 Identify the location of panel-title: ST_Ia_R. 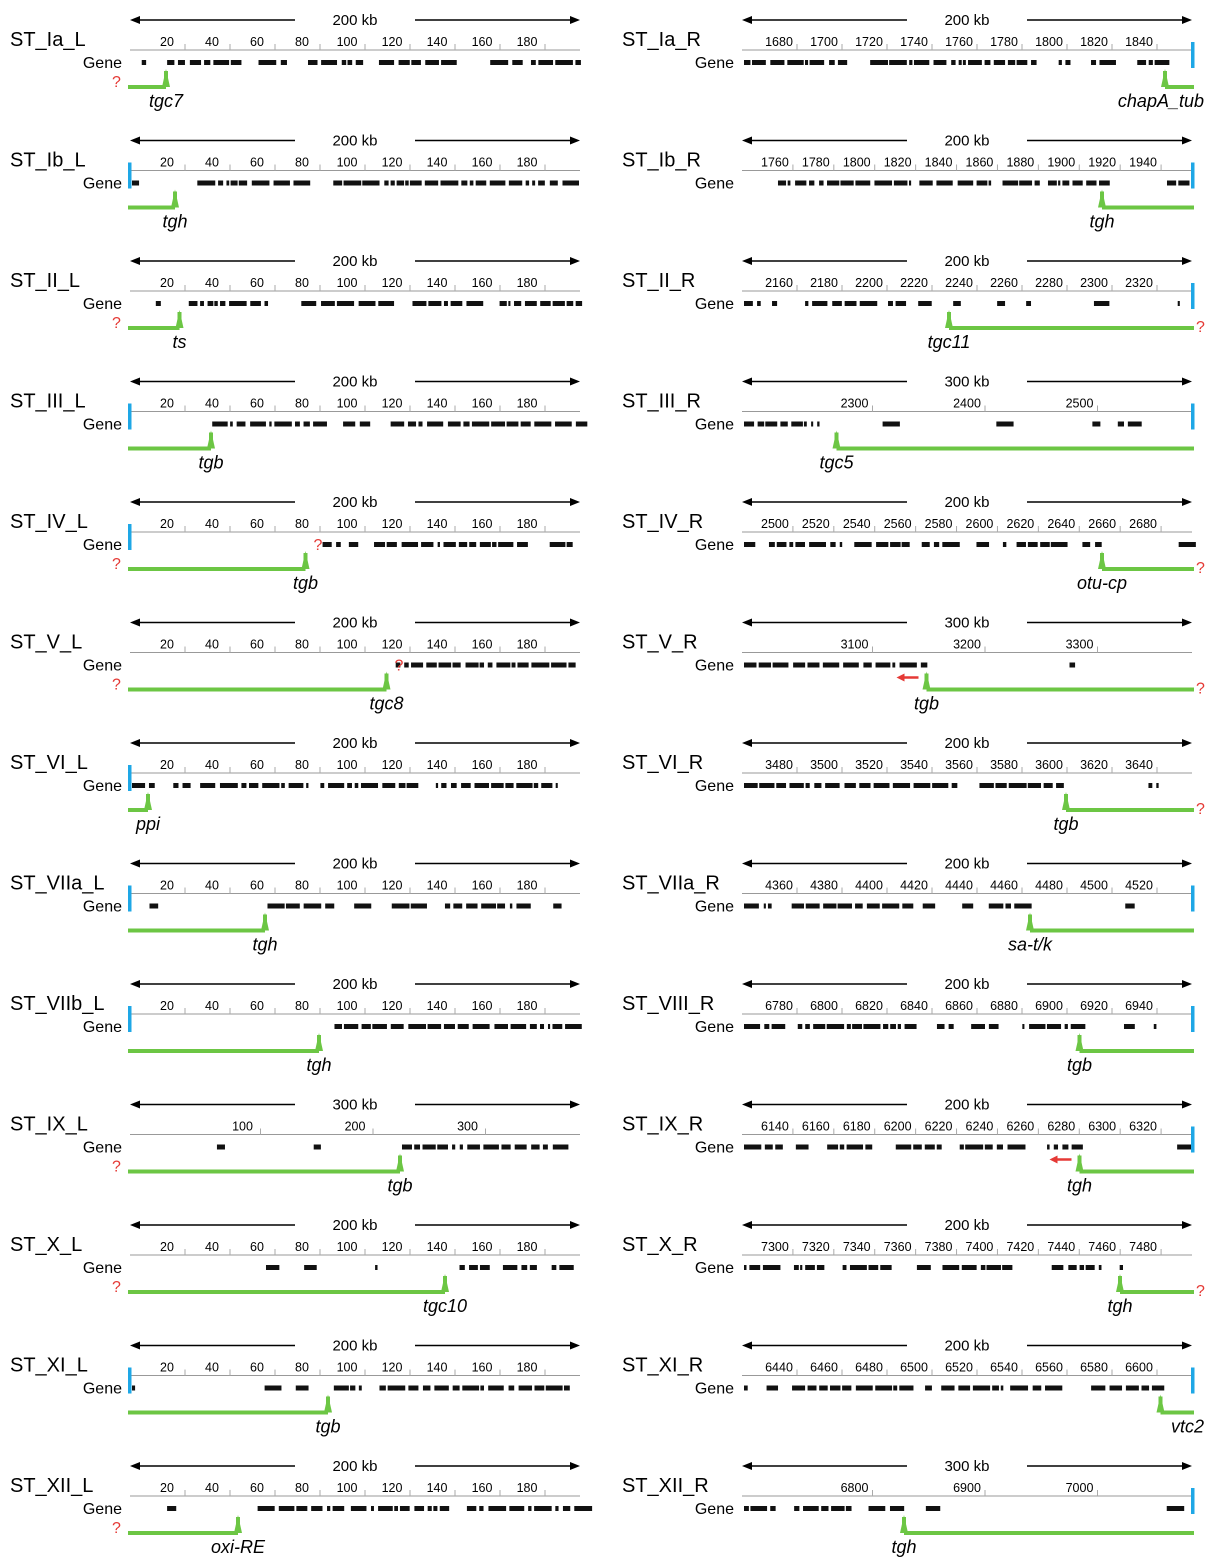
(661, 40).